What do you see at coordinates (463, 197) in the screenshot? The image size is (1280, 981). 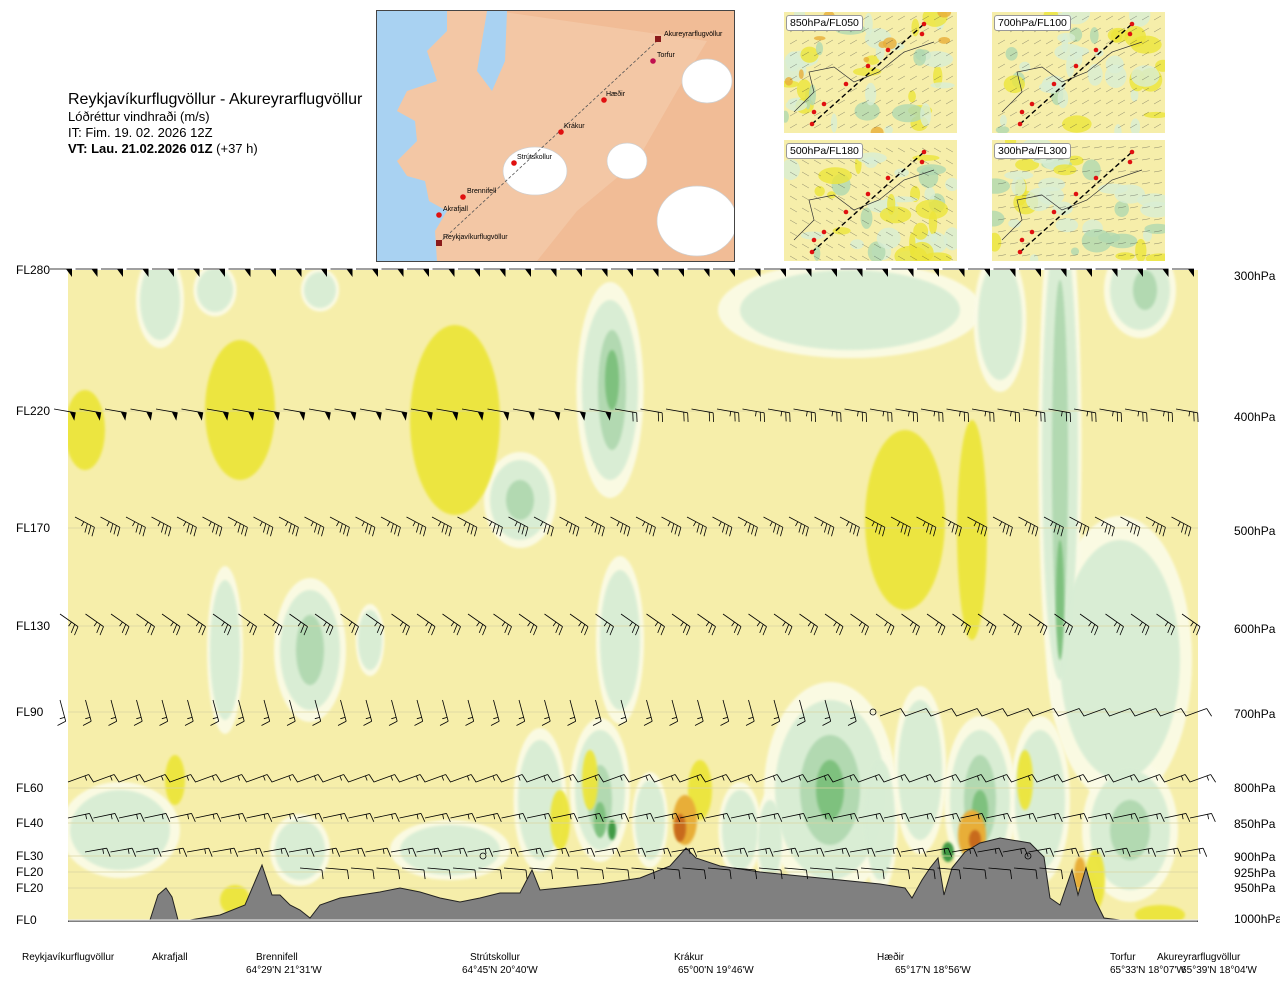 I see `map-marker-brennifell` at bounding box center [463, 197].